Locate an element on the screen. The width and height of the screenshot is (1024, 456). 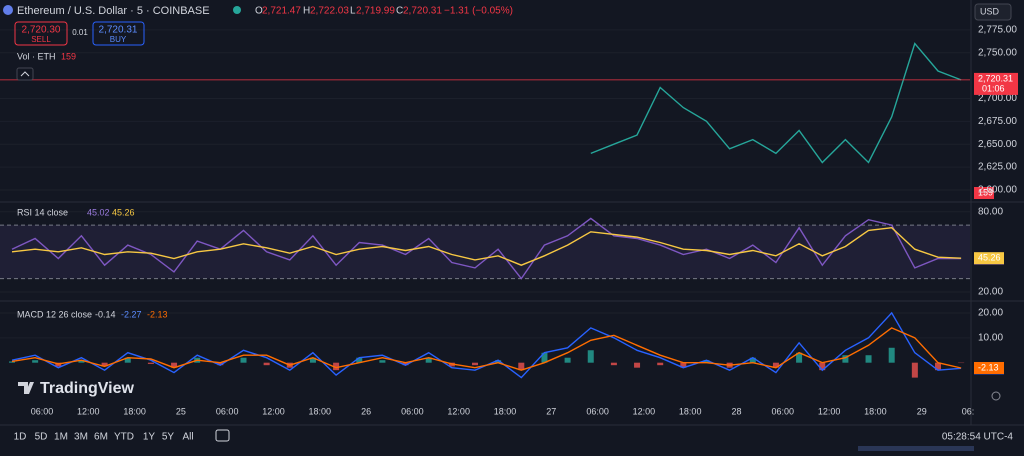
ohlc-value: 2,722.03 is located at coordinates (329, 11).